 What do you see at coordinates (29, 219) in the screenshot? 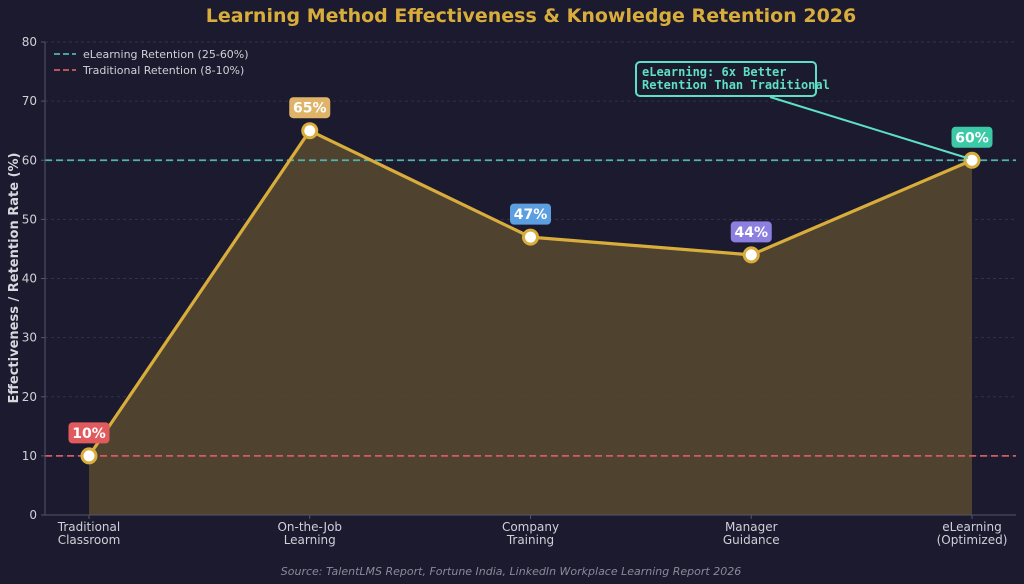
I see `y-tick-label: 50` at bounding box center [29, 219].